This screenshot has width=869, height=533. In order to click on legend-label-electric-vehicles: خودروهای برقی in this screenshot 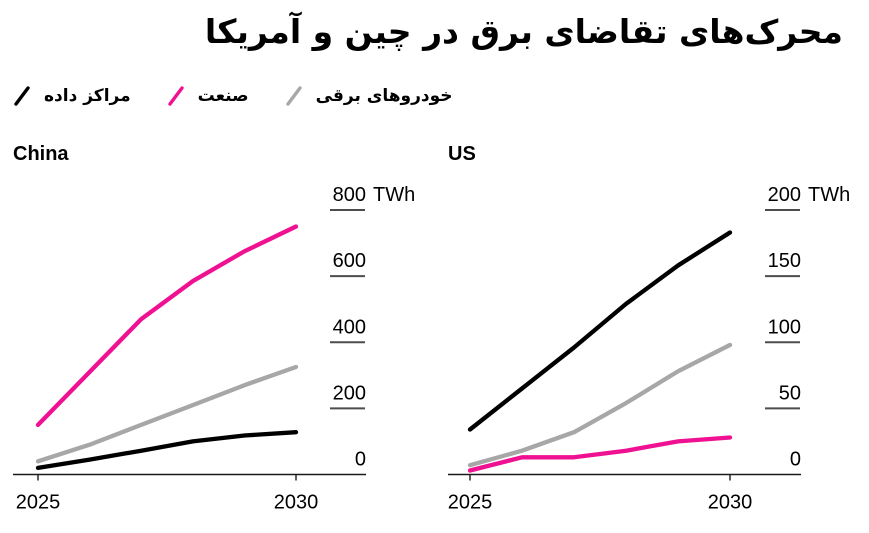, I will do `click(384, 96)`.